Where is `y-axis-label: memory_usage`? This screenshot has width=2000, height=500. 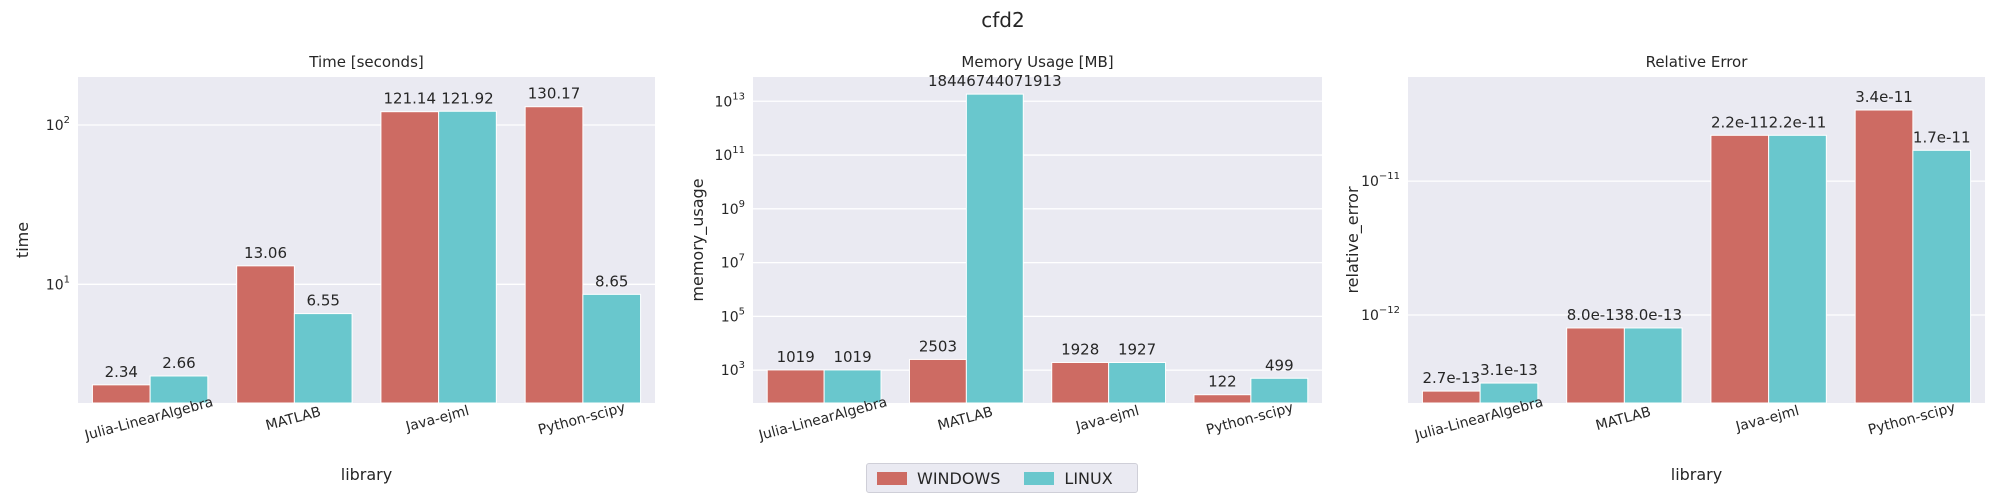
y-axis-label: memory_usage is located at coordinates (698, 239).